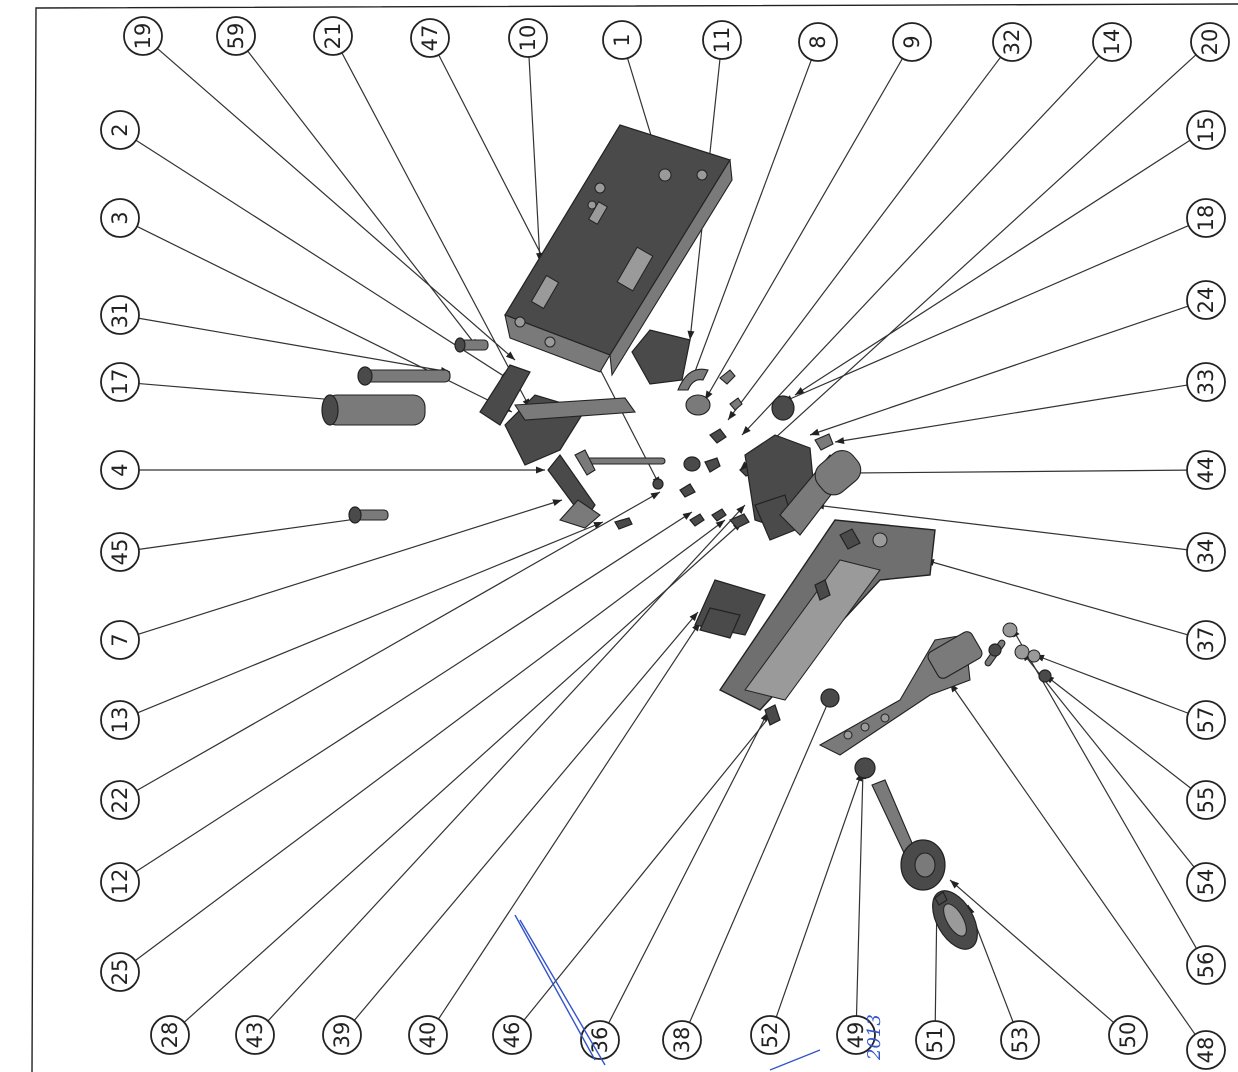 The width and height of the screenshot is (1238, 1072). What do you see at coordinates (143, 36) in the screenshot?
I see `balloon-number: 19` at bounding box center [143, 36].